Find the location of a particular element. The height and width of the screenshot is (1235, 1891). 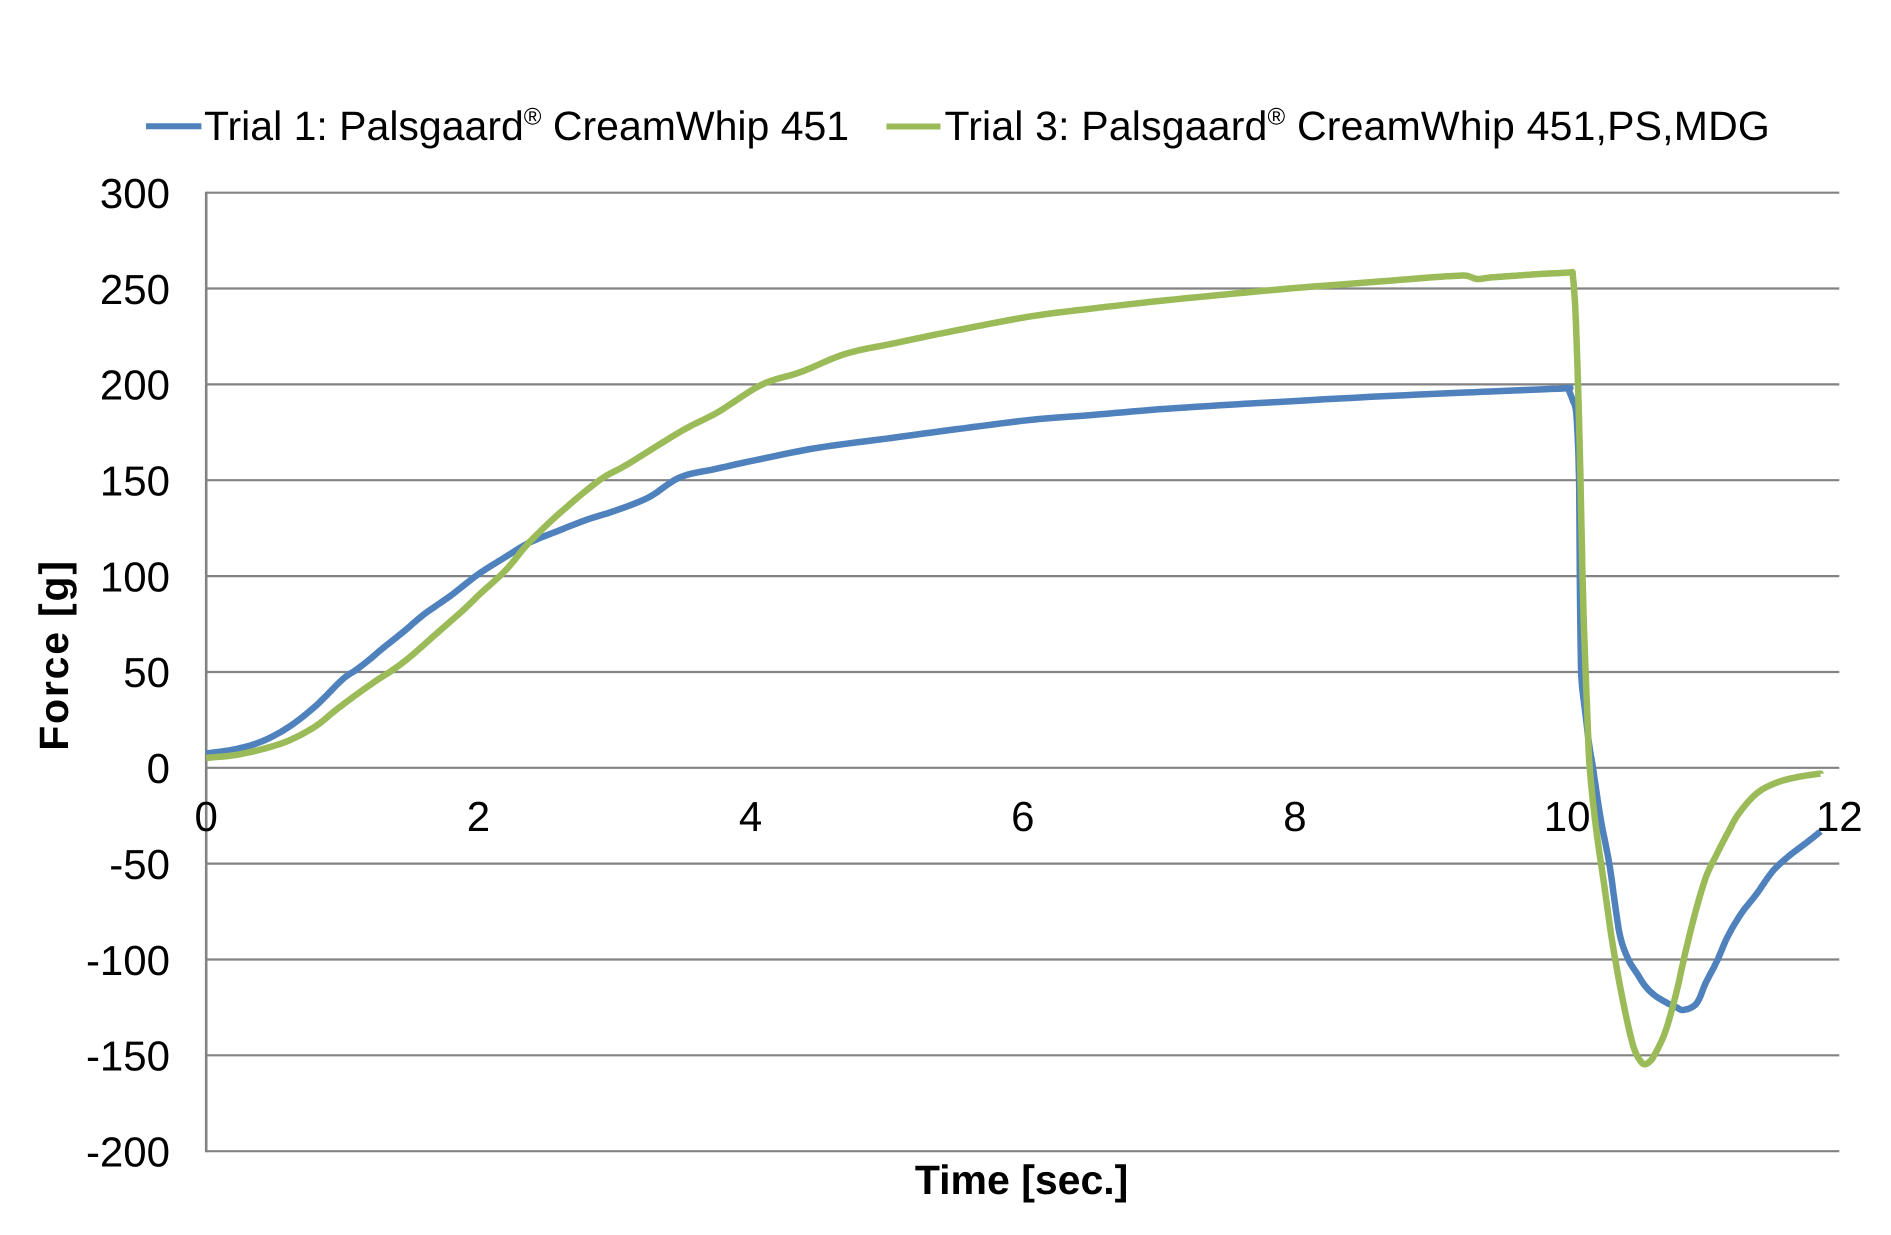

svg-text: 300 is located at coordinates (135, 193).